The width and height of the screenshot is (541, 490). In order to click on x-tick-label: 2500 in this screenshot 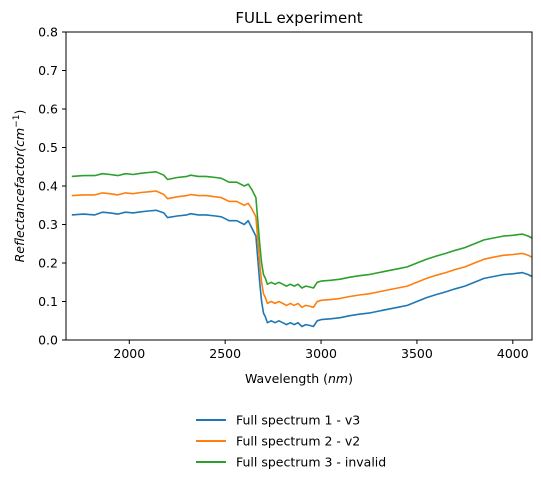, I will do `click(225, 353)`.